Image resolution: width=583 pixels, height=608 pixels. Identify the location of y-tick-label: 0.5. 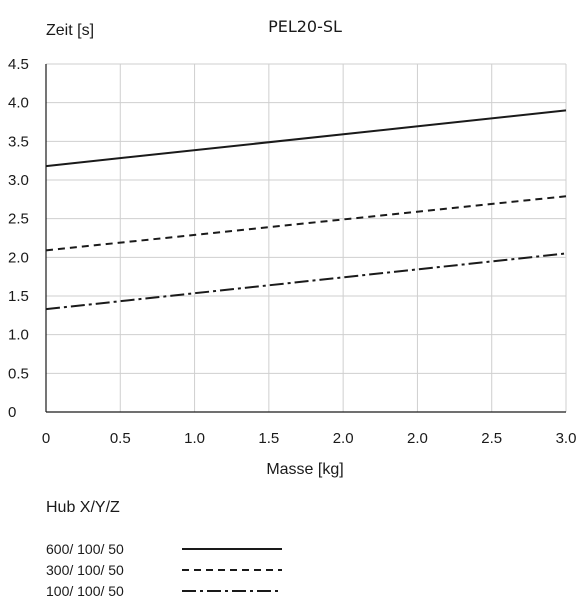
(18, 373).